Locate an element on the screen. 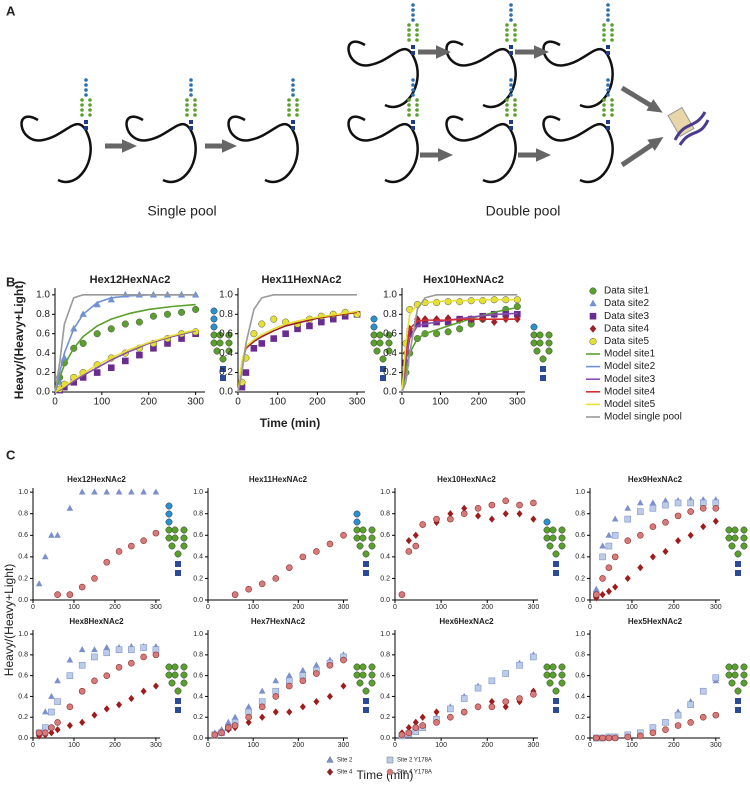 The width and height of the screenshot is (750, 790). x-tick-label: 0 is located at coordinates (208, 745).